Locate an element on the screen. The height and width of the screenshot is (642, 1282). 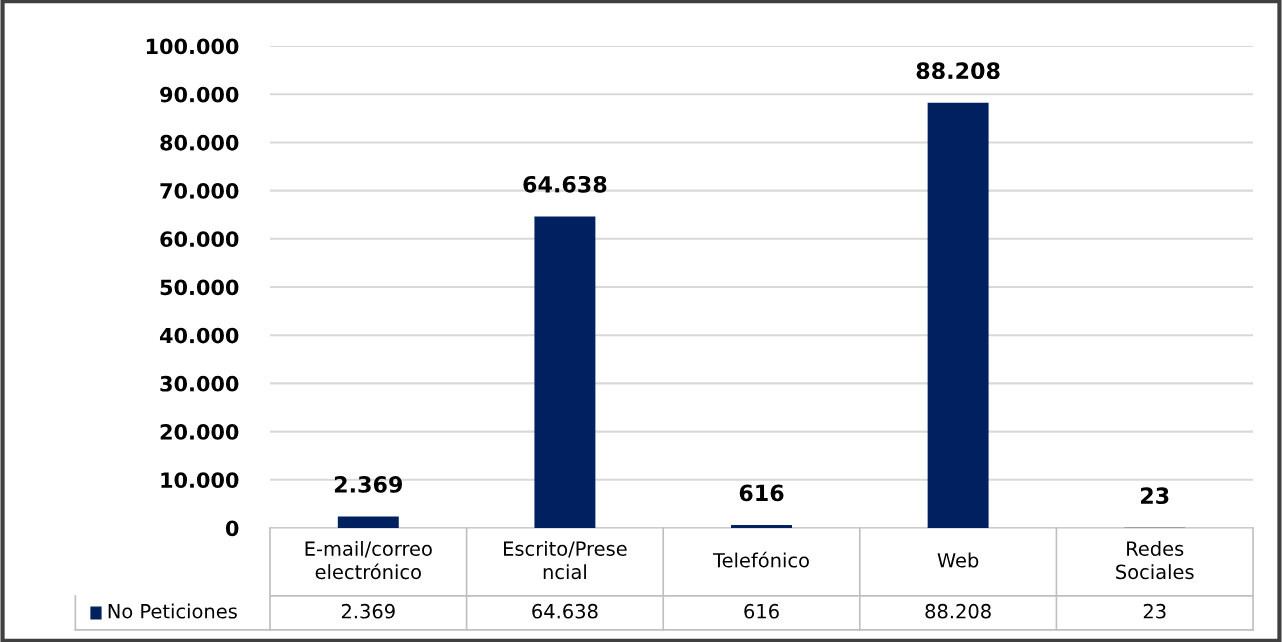
text: 64.638 is located at coordinates (565, 184).